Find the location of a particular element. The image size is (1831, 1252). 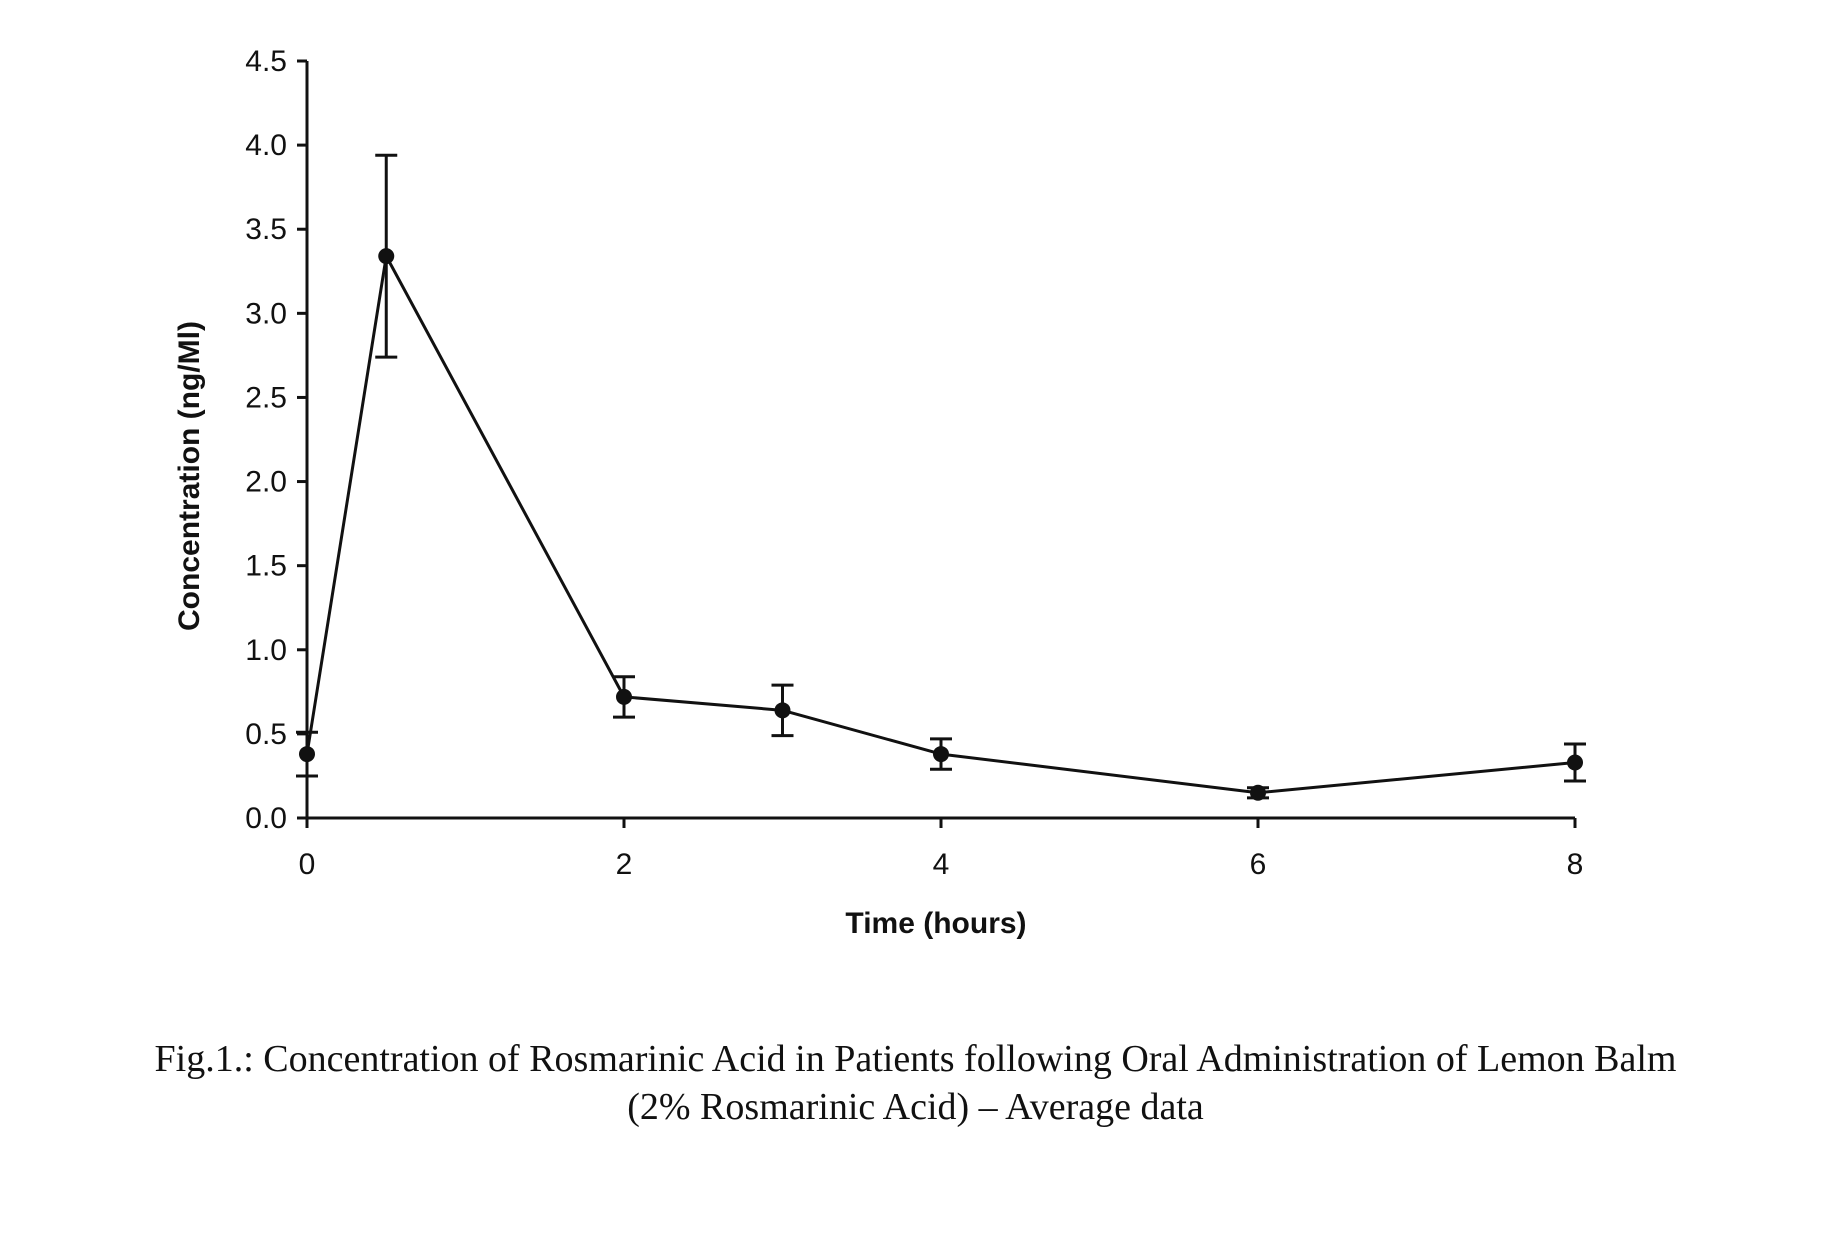

y-axis-title: Concentration (ng/Ml) is located at coordinates (189, 476).